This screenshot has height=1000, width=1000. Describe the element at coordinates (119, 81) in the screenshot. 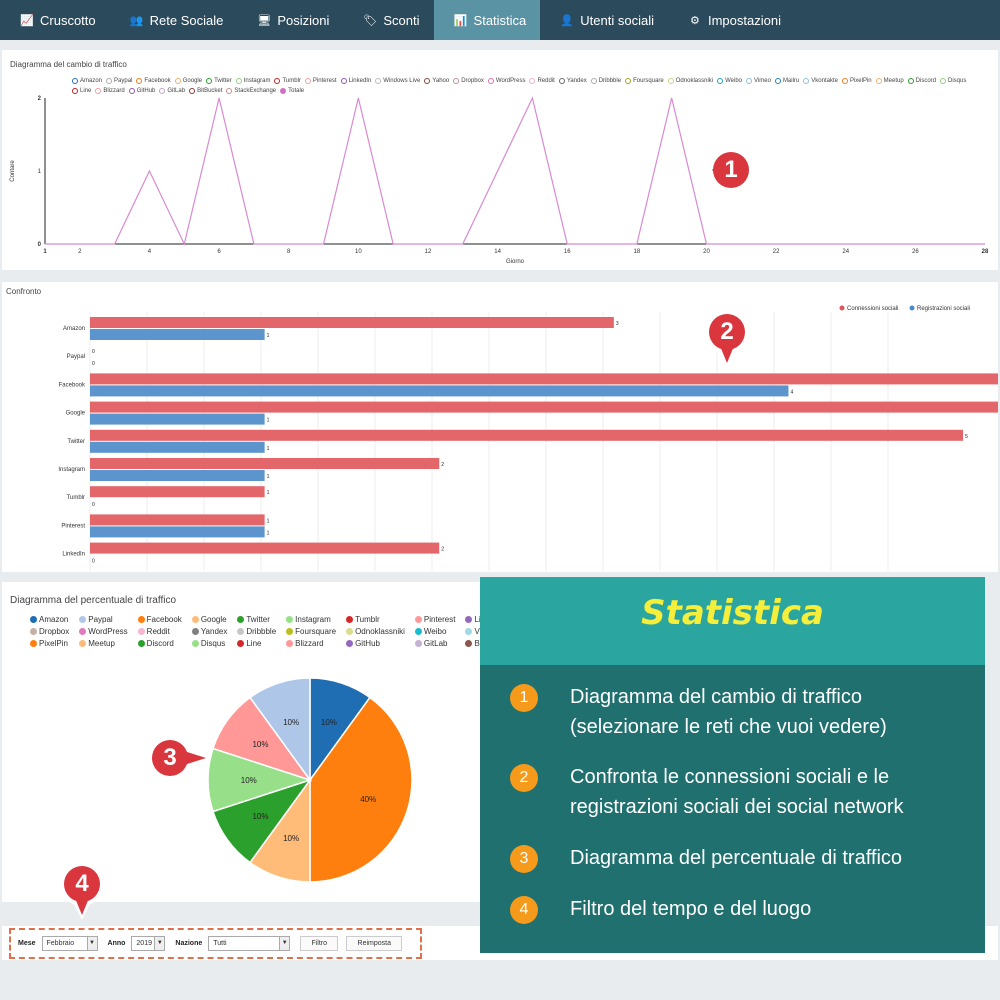

I see `traffic-legend-item: Paypal` at that location.